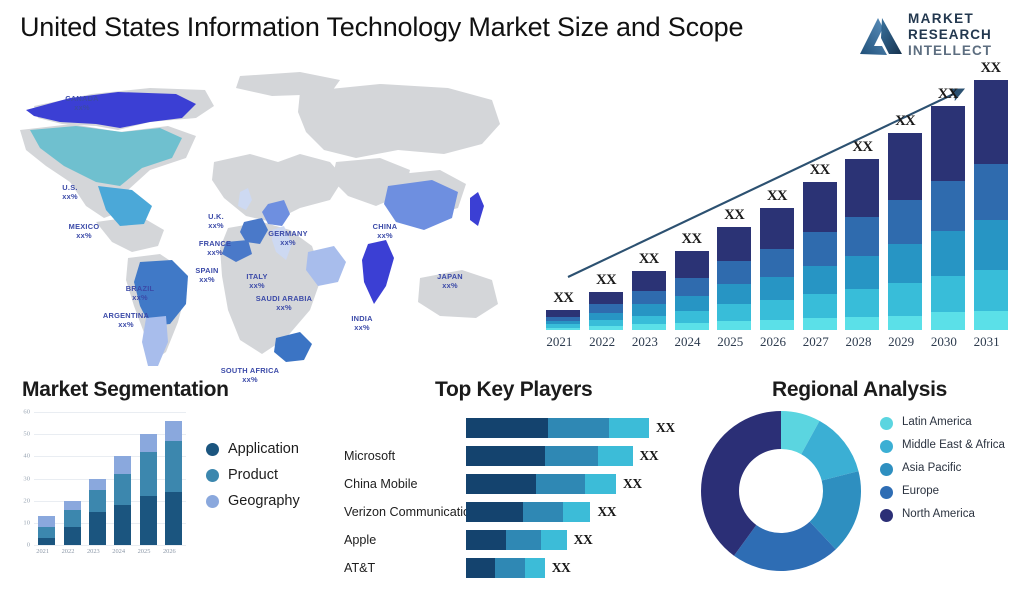 The image size is (1024, 591). I want to click on logo-m-icon, so click(881, 36).